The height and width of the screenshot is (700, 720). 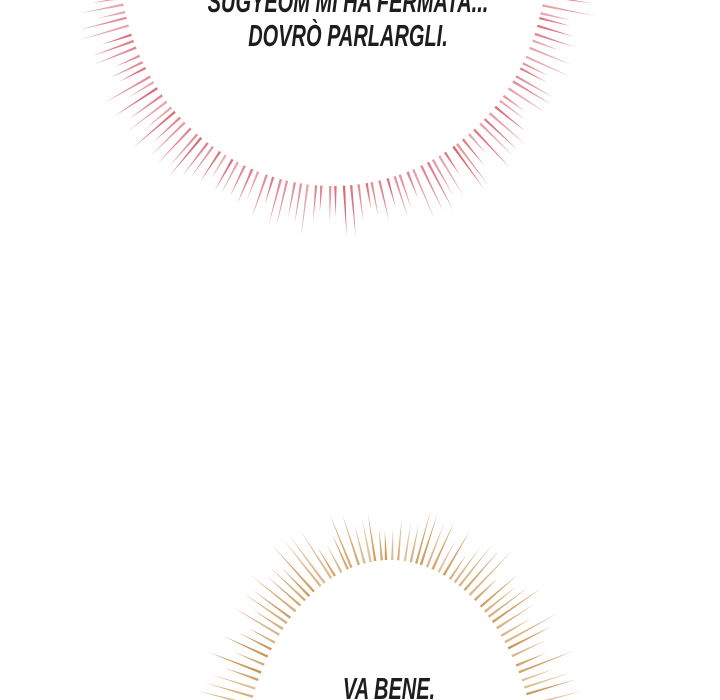 I want to click on speech-line: VA BENE., so click(x=389, y=685).